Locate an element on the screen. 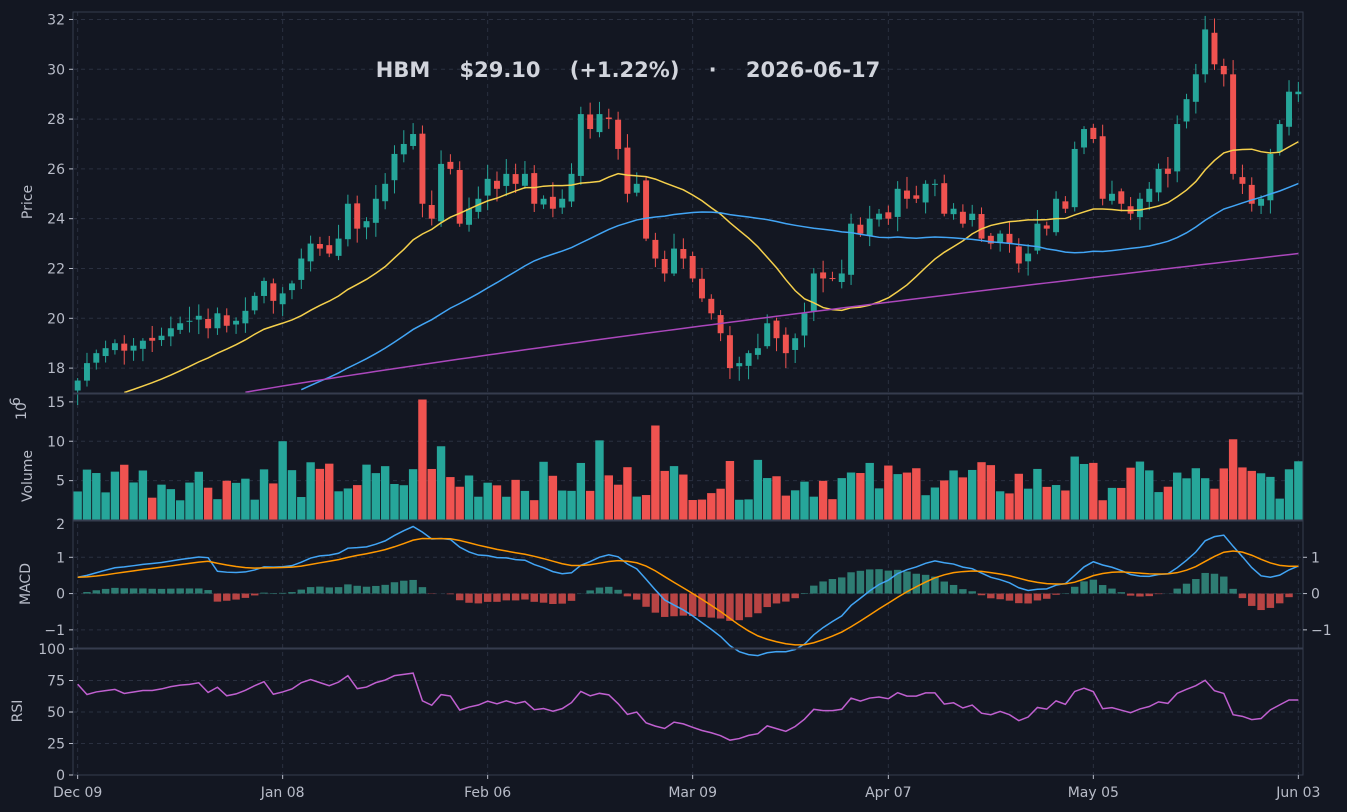 The width and height of the screenshot is (1347, 812). macd-axis-label: MACD is located at coordinates (26, 584).